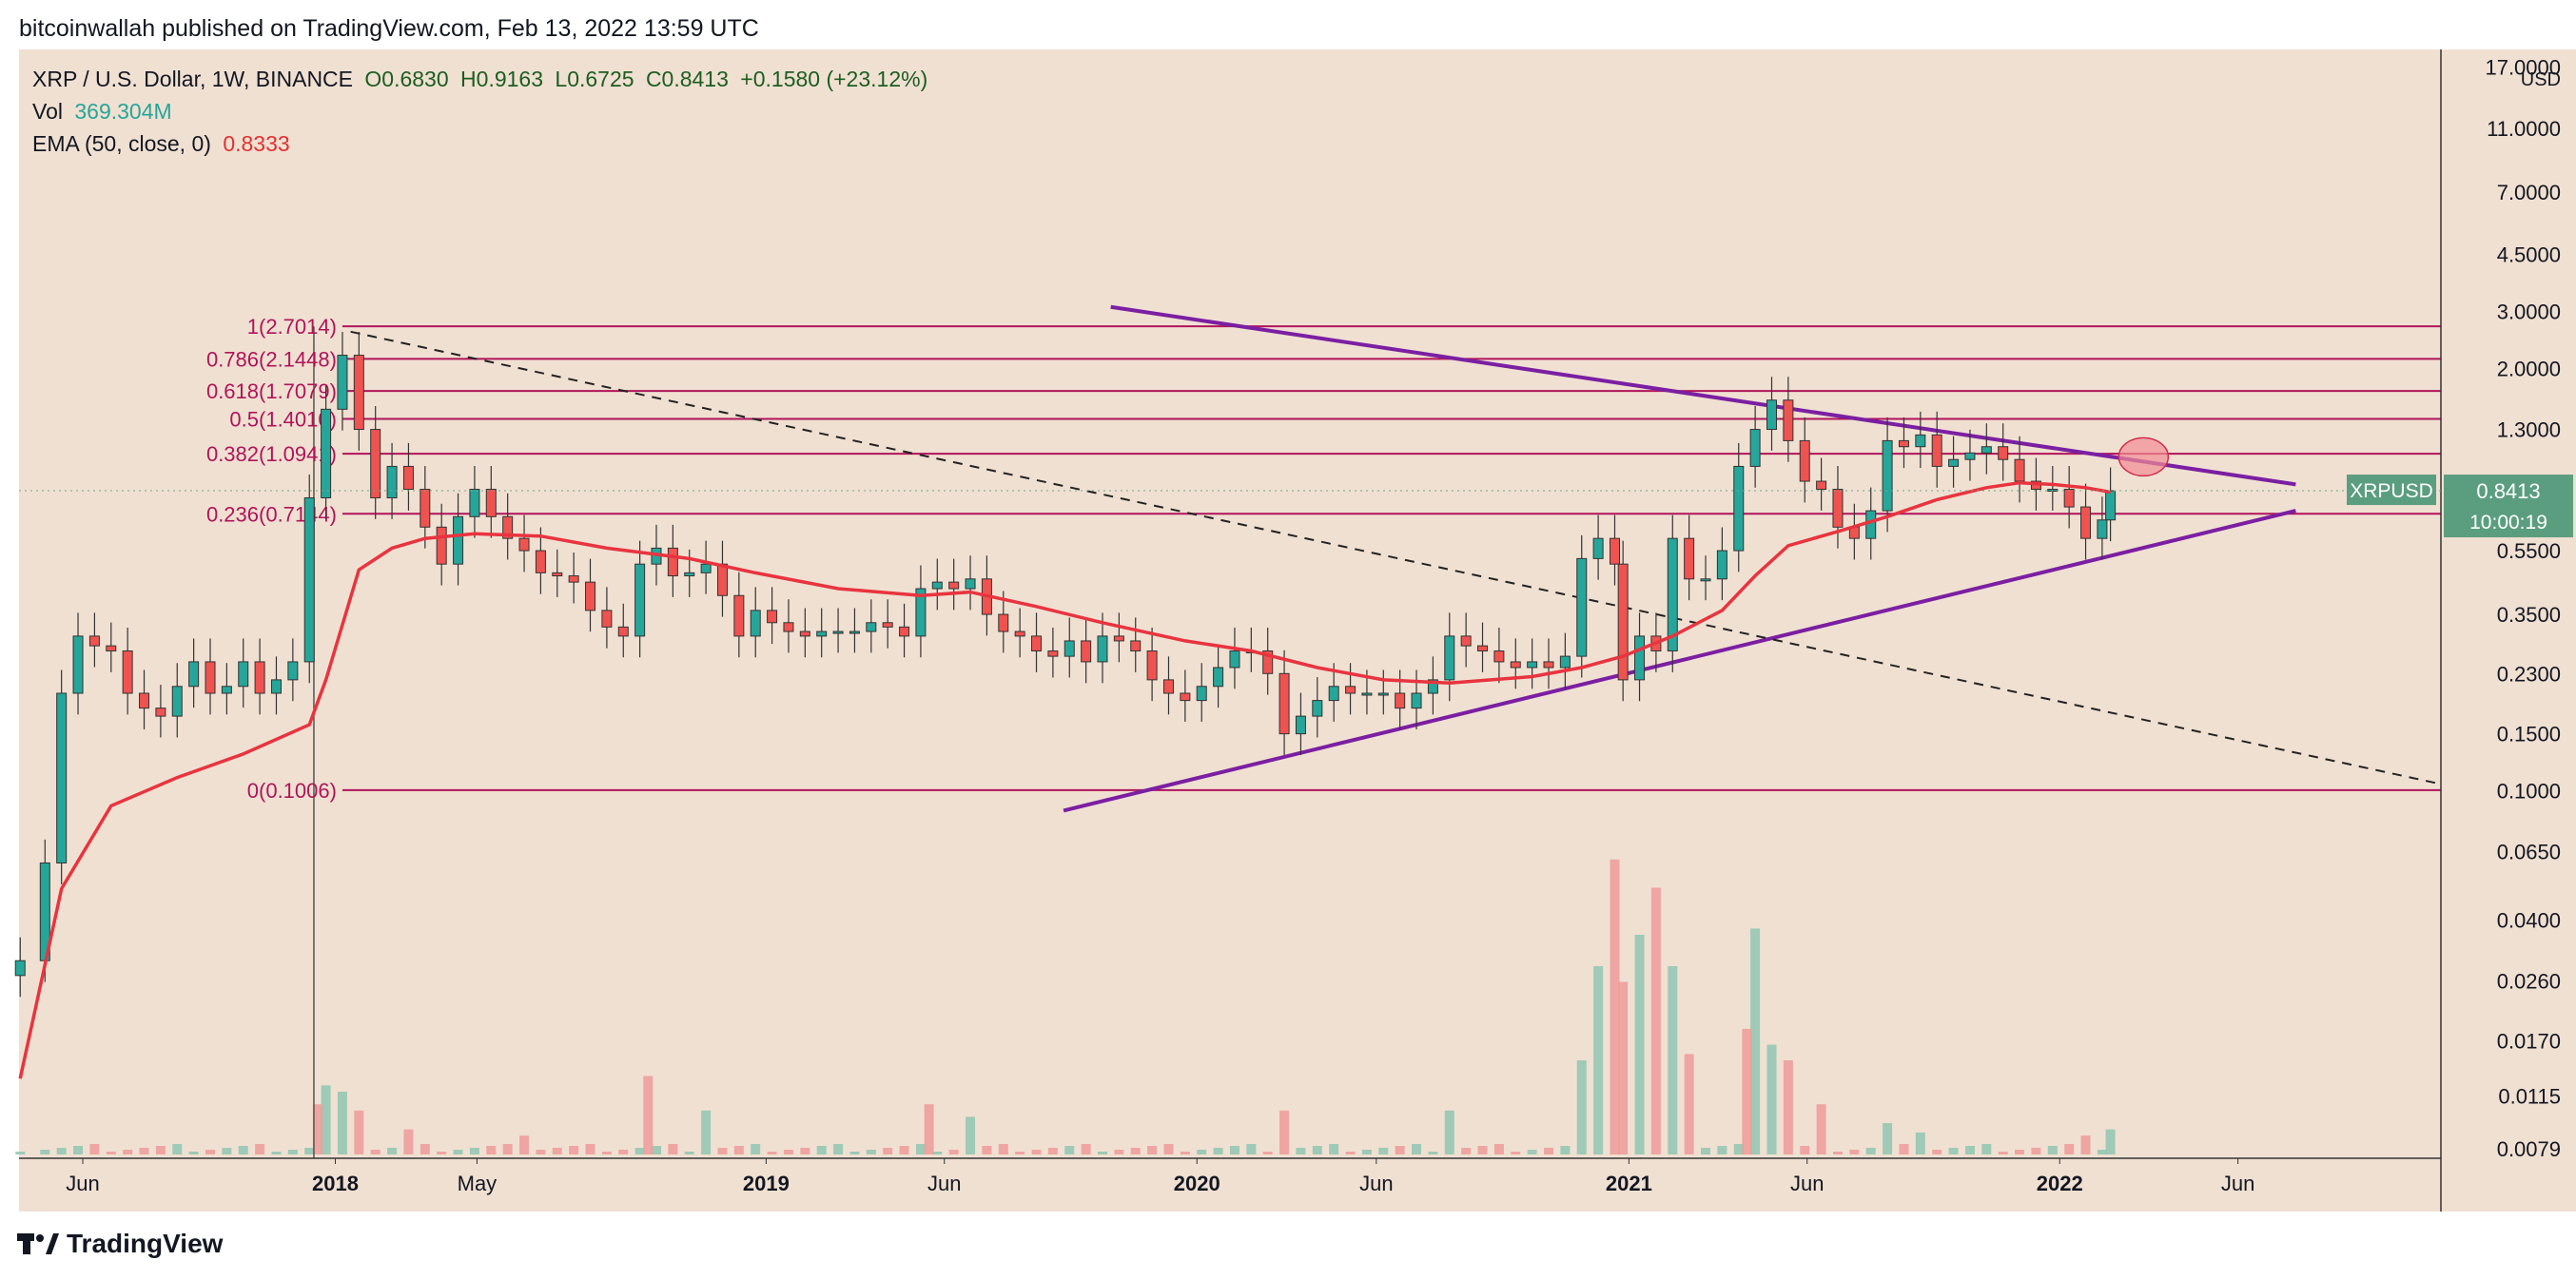 The height and width of the screenshot is (1280, 2576). Describe the element at coordinates (335, 1183) in the screenshot. I see `time-tick-label: 2018` at that location.